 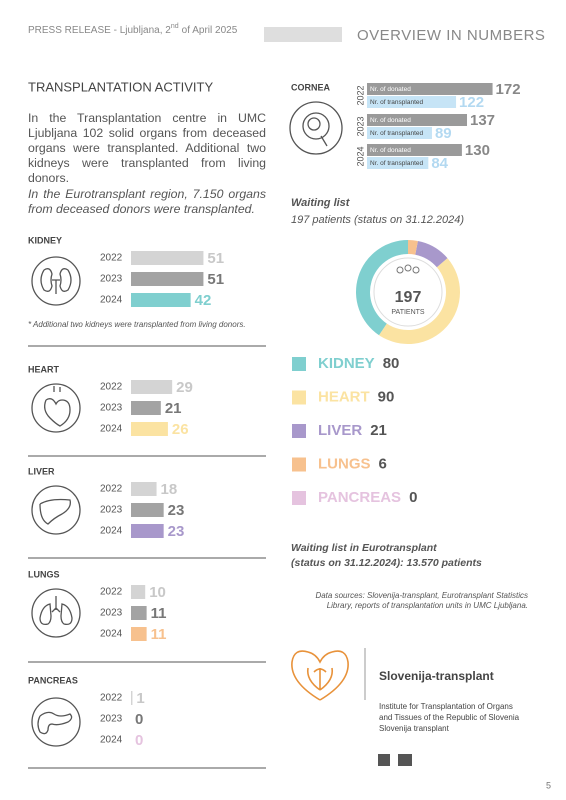 What do you see at coordinates (344, 463) in the screenshot?
I see `legend-name: LUNGS` at bounding box center [344, 463].